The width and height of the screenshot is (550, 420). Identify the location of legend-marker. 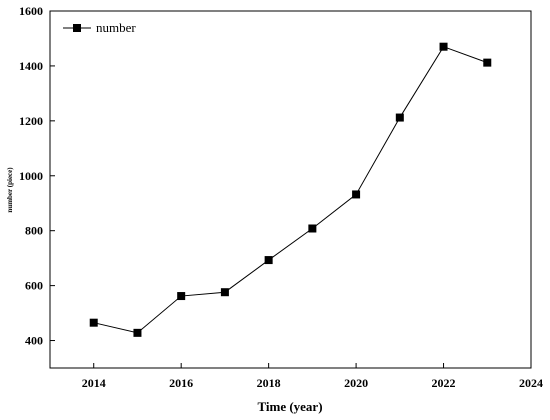
(77, 28).